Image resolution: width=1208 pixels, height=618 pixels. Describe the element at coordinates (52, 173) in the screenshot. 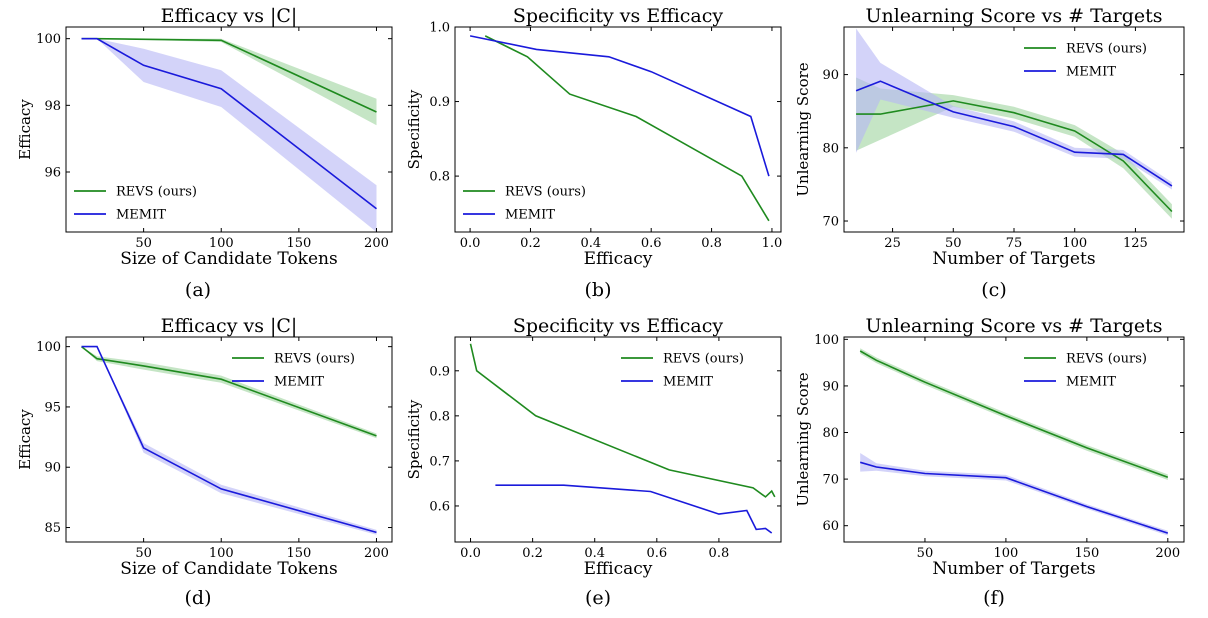

I see `y-tick-label: 96` at that location.